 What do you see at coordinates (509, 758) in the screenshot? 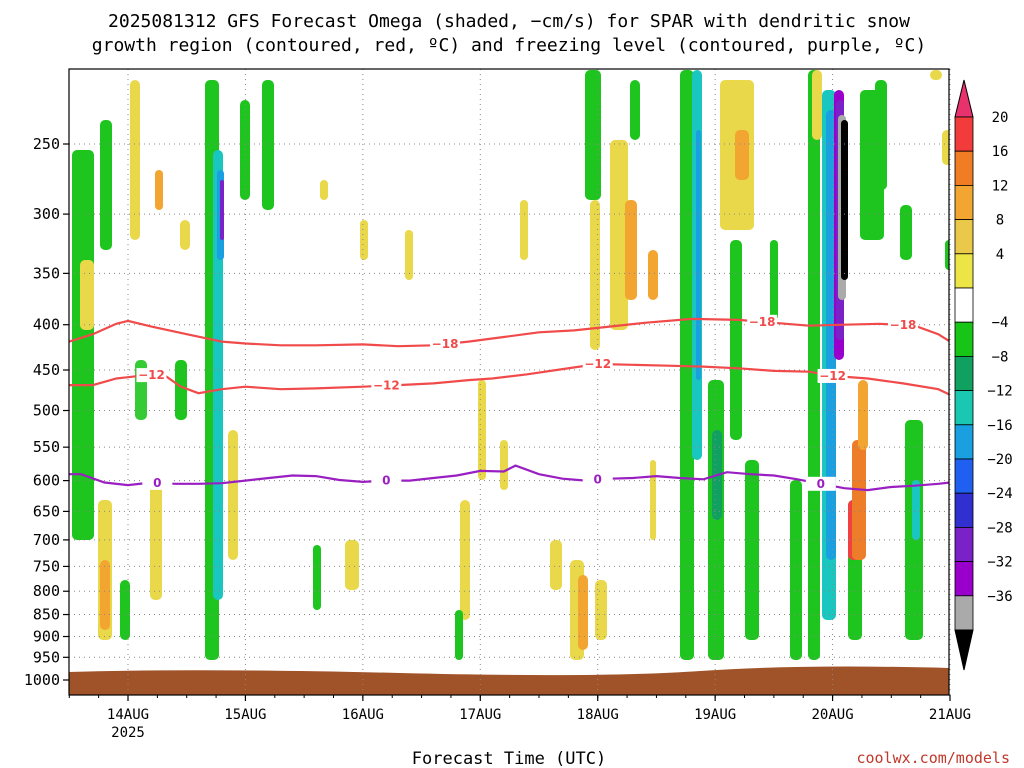
I see `x-axis-title: Forecast Time (UTC)` at bounding box center [509, 758].